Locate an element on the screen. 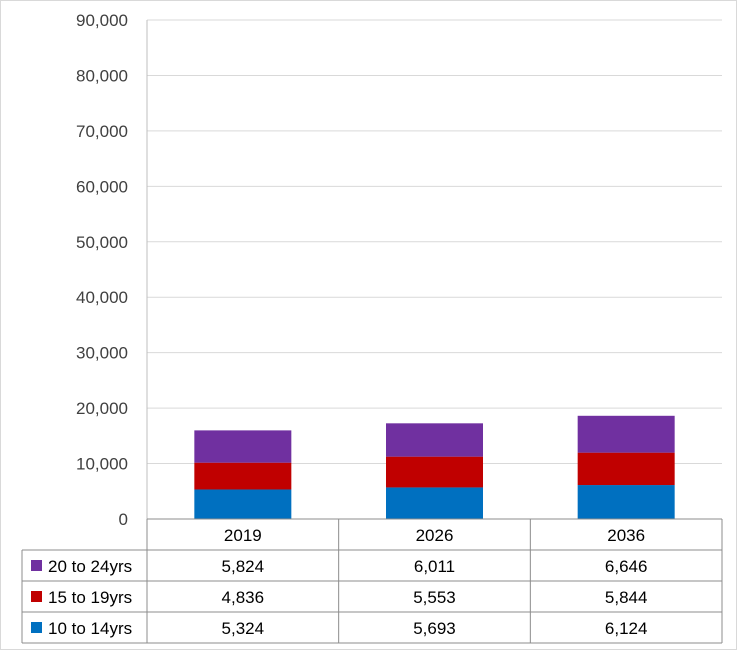 Image resolution: width=738 pixels, height=651 pixels. bar-15-to-19yrs-2019 is located at coordinates (243, 476).